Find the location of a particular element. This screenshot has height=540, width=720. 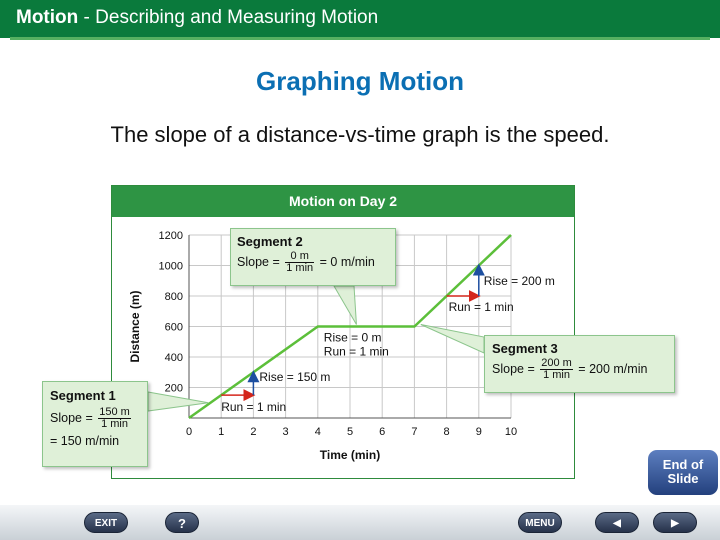

segment-1-denominator: 1 min is located at coordinates (114, 424).